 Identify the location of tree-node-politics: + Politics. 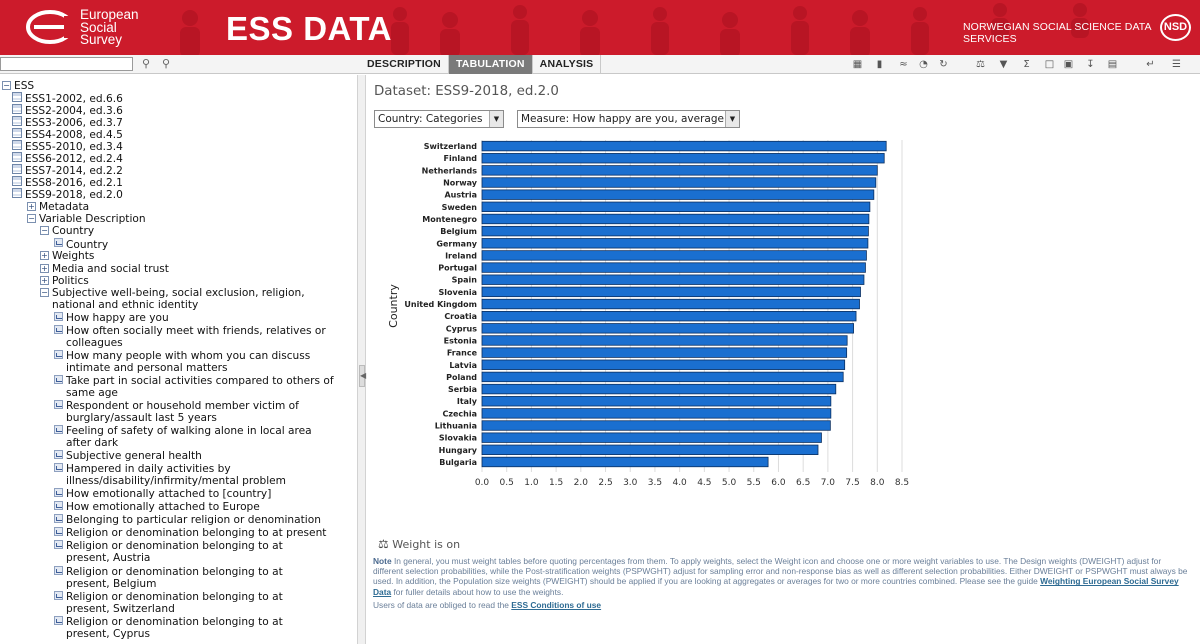
(64, 281).